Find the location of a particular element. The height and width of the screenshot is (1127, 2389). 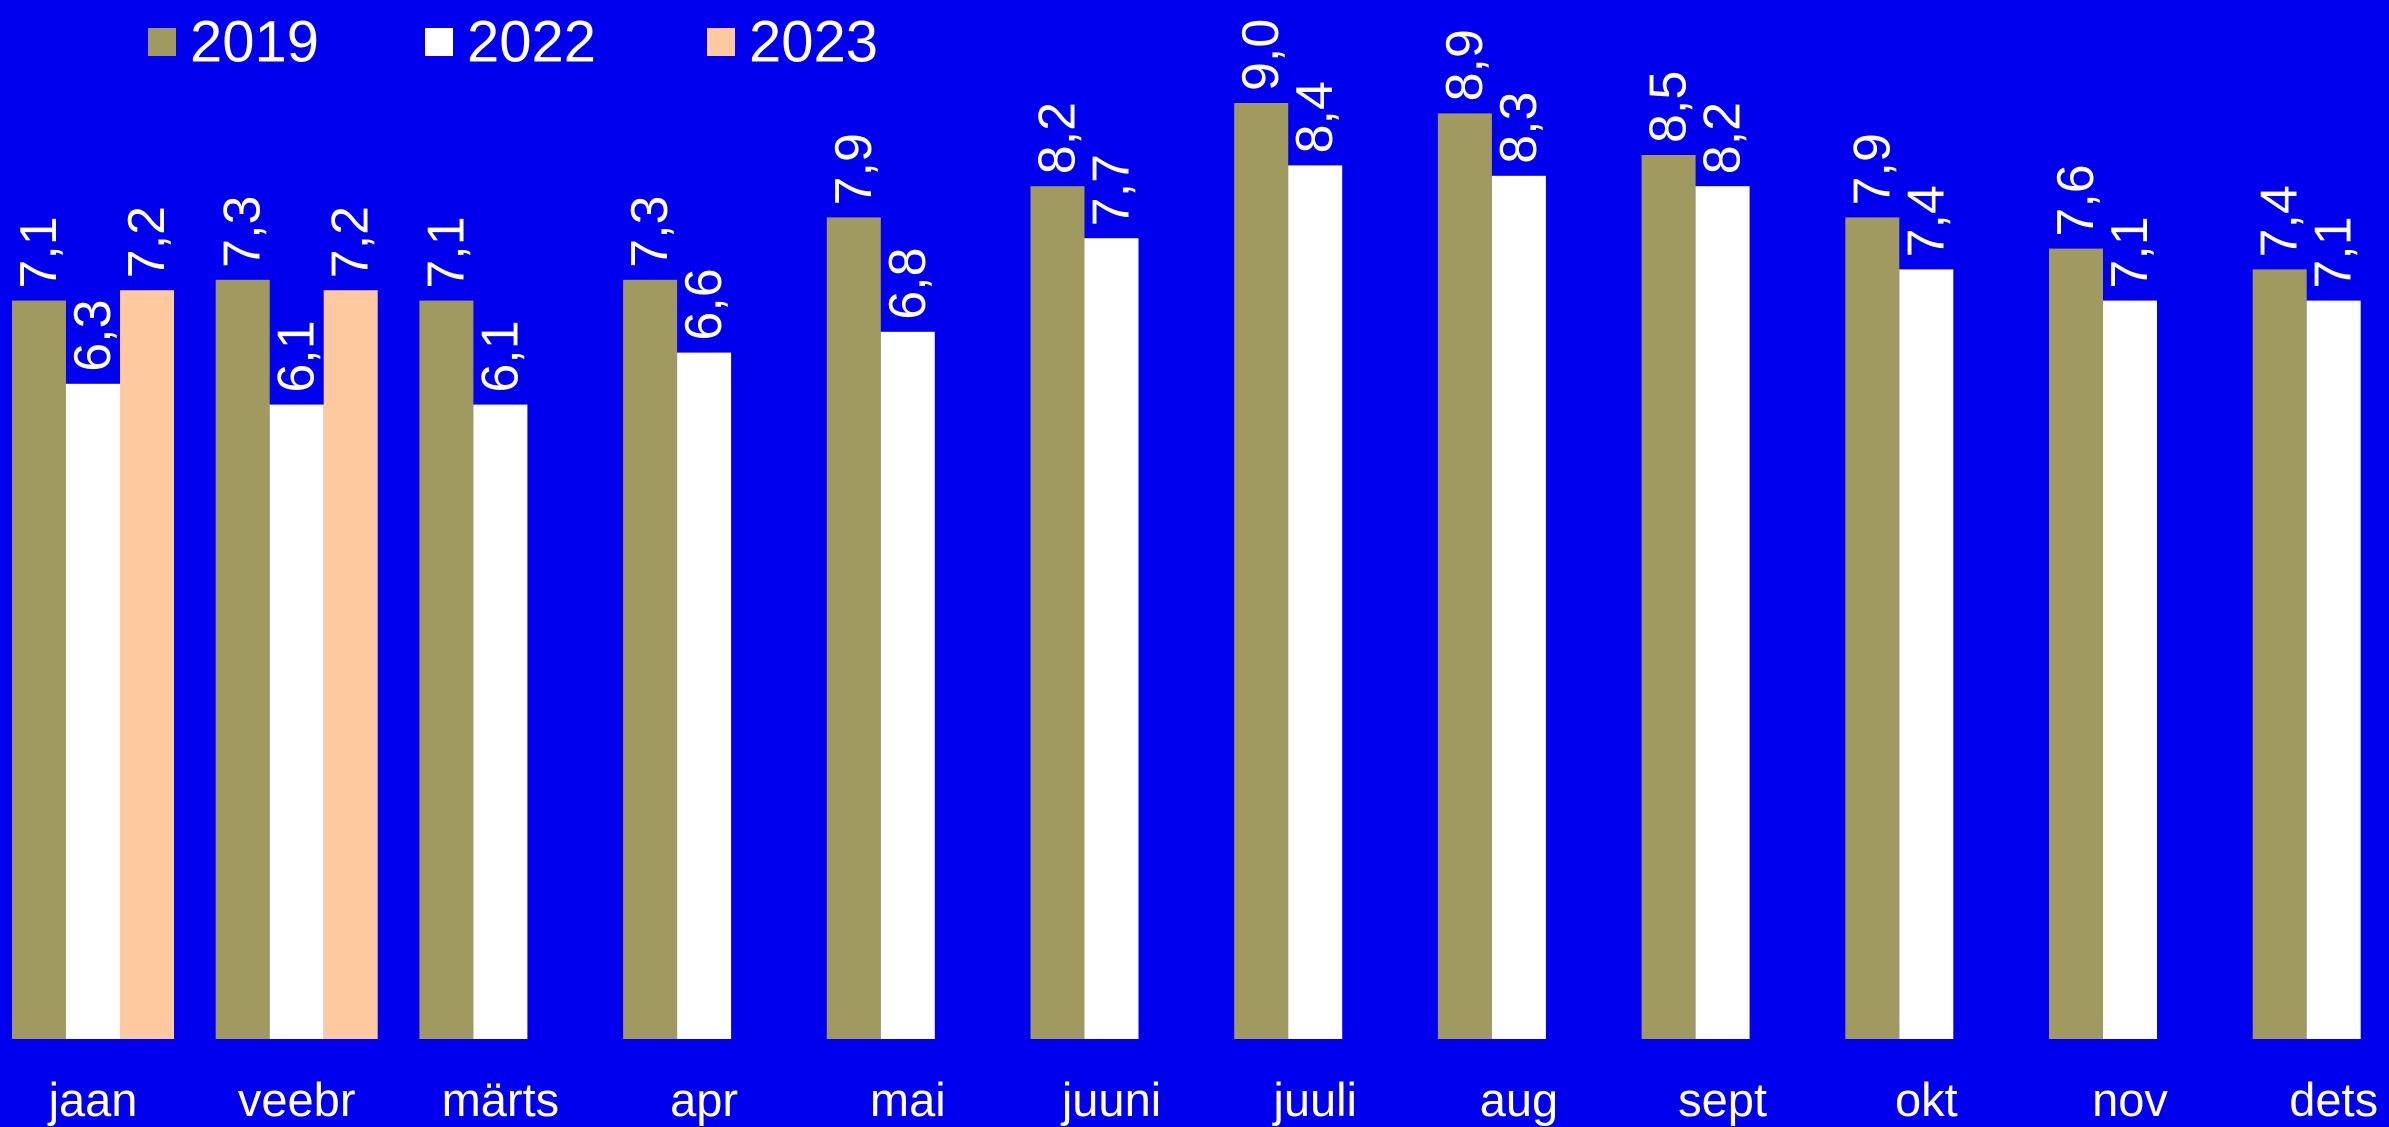

bar-2019-okt is located at coordinates (1872, 628).